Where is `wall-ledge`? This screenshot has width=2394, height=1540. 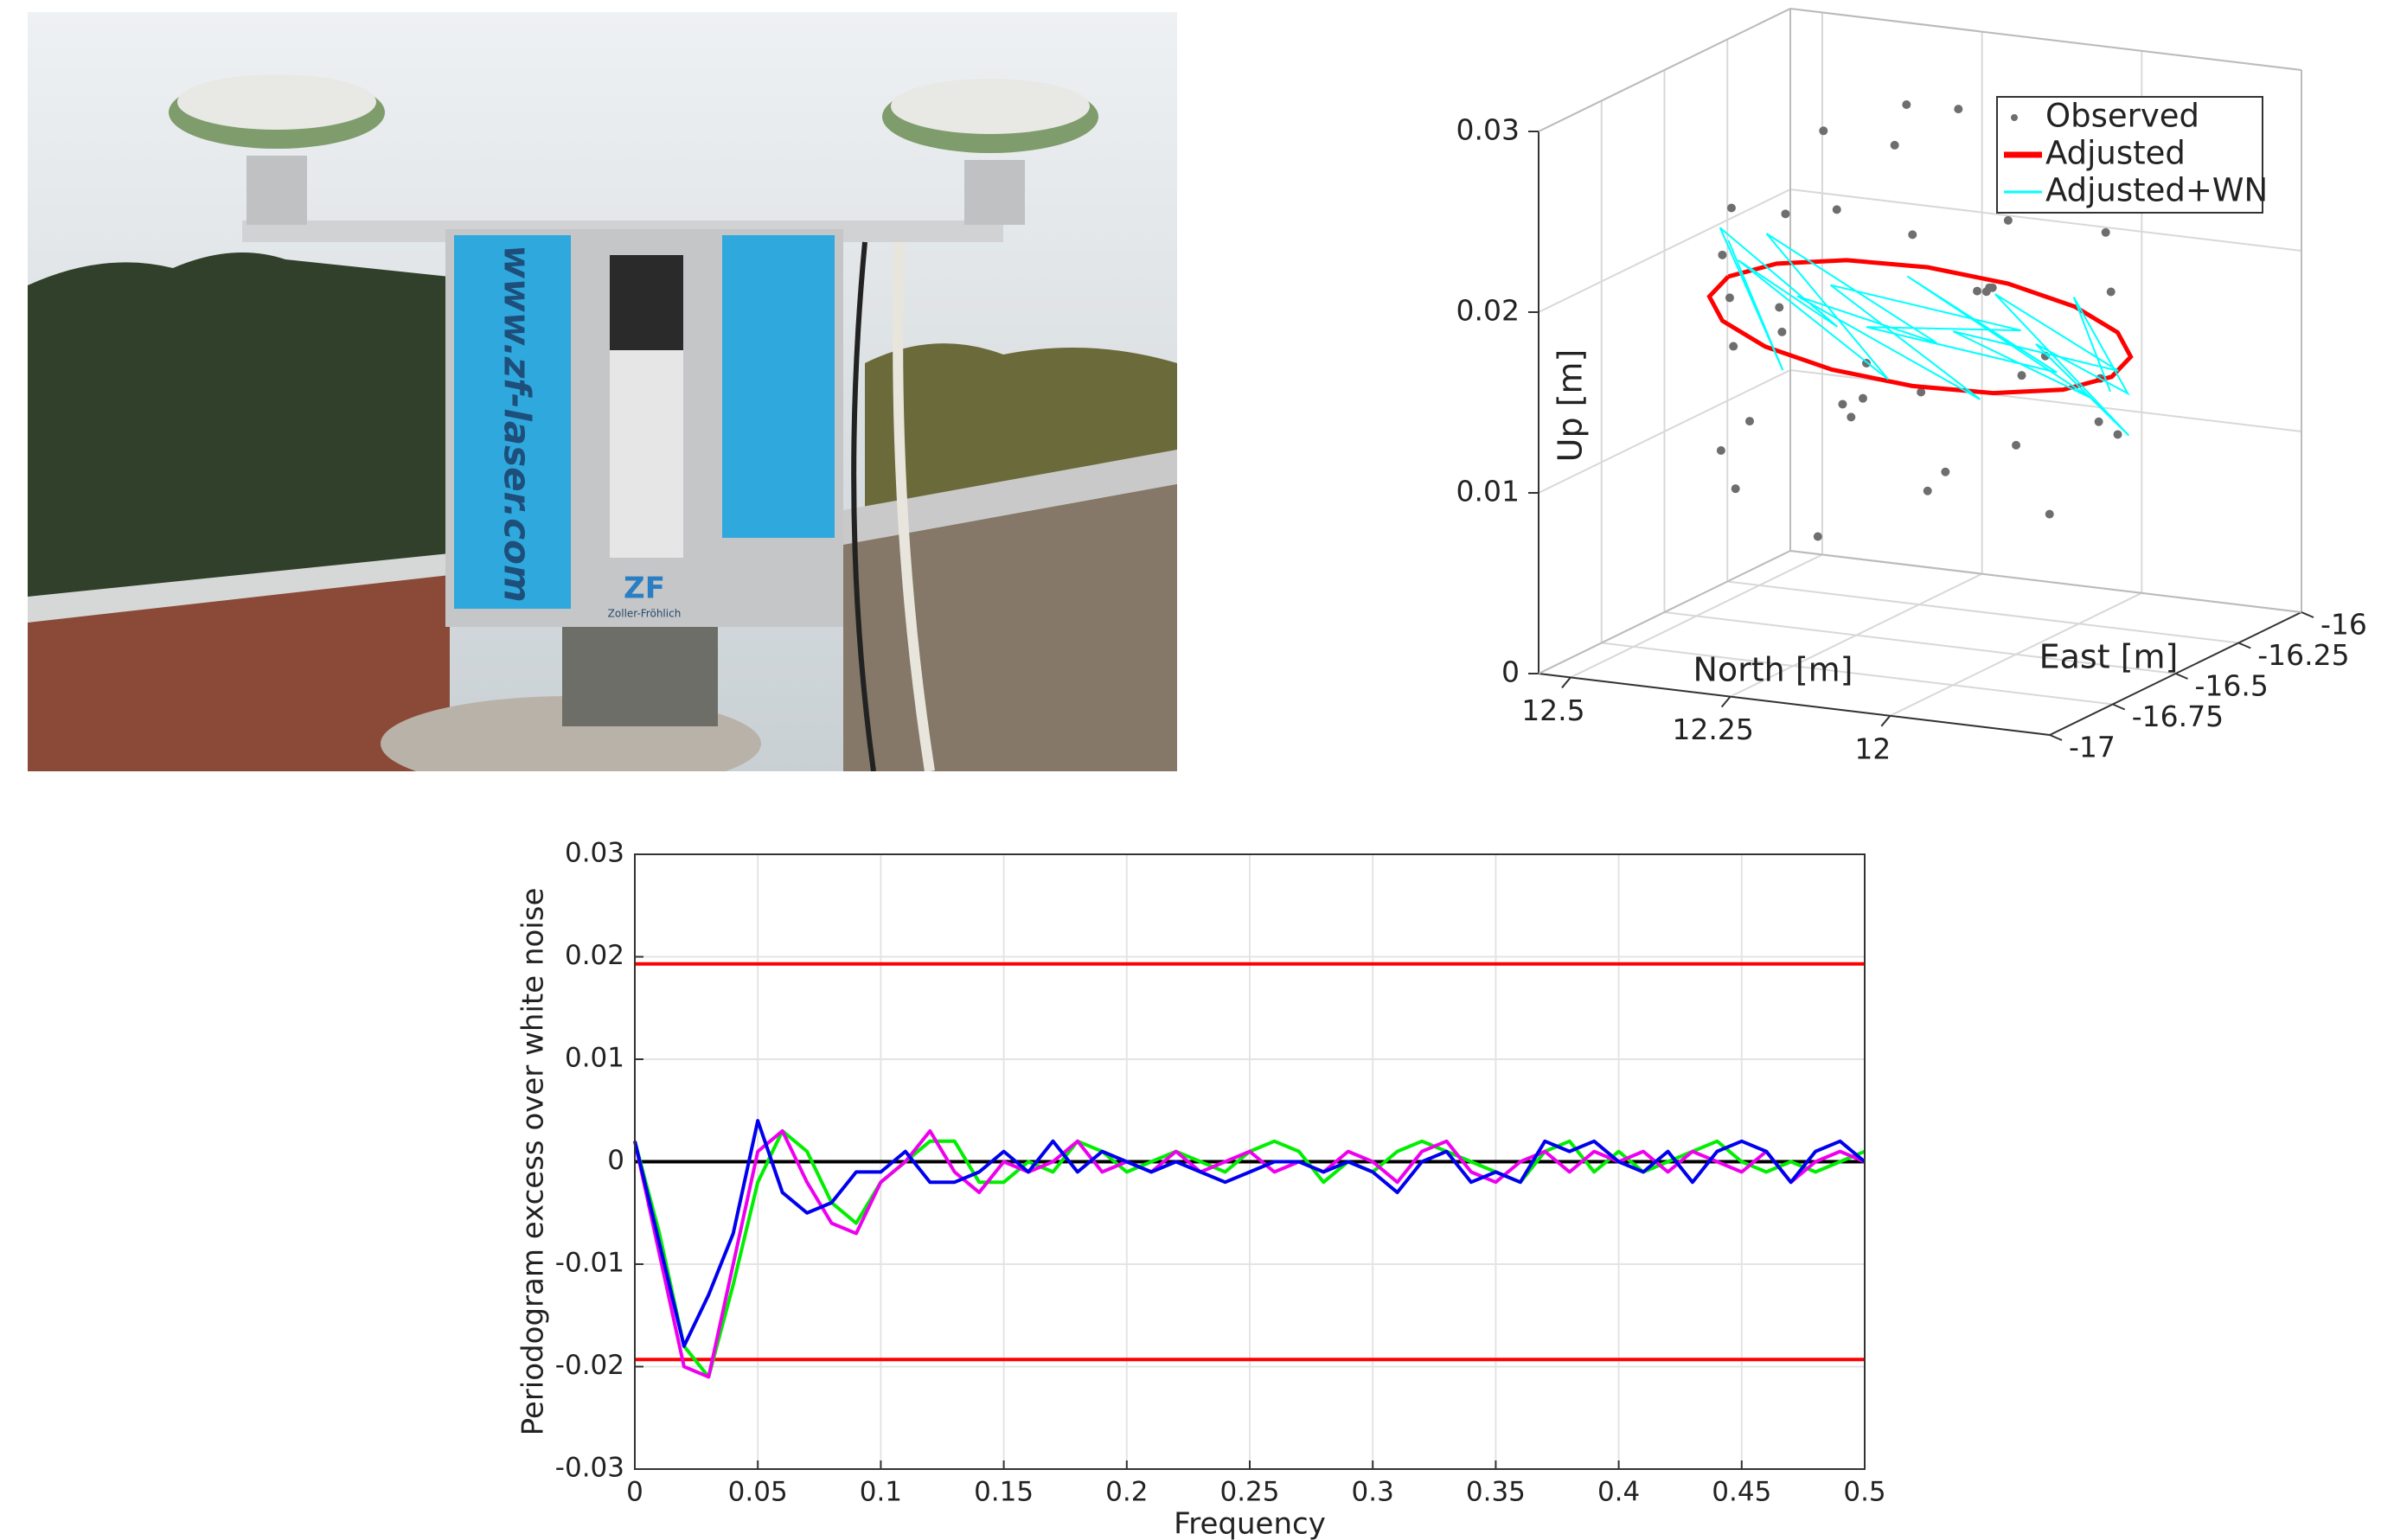 wall-ledge is located at coordinates (239, 588).